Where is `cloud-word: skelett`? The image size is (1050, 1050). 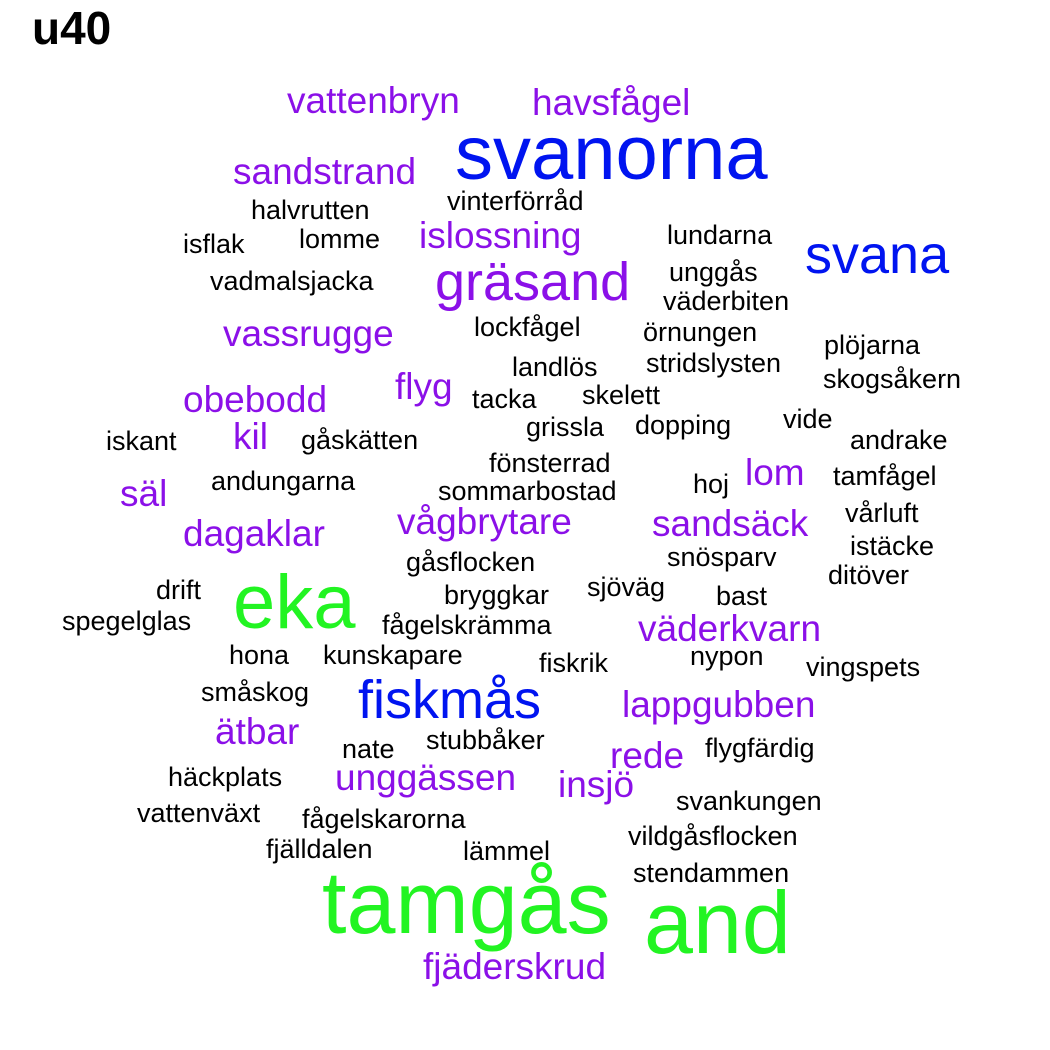 cloud-word: skelett is located at coordinates (621, 395).